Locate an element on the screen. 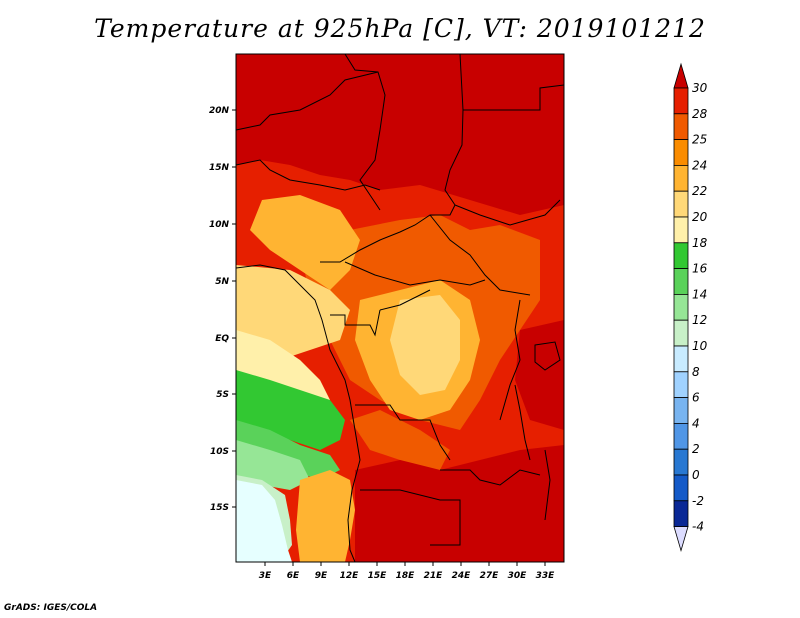 This screenshot has height=618, width=800. border-chad-sudan is located at coordinates (392, 158).